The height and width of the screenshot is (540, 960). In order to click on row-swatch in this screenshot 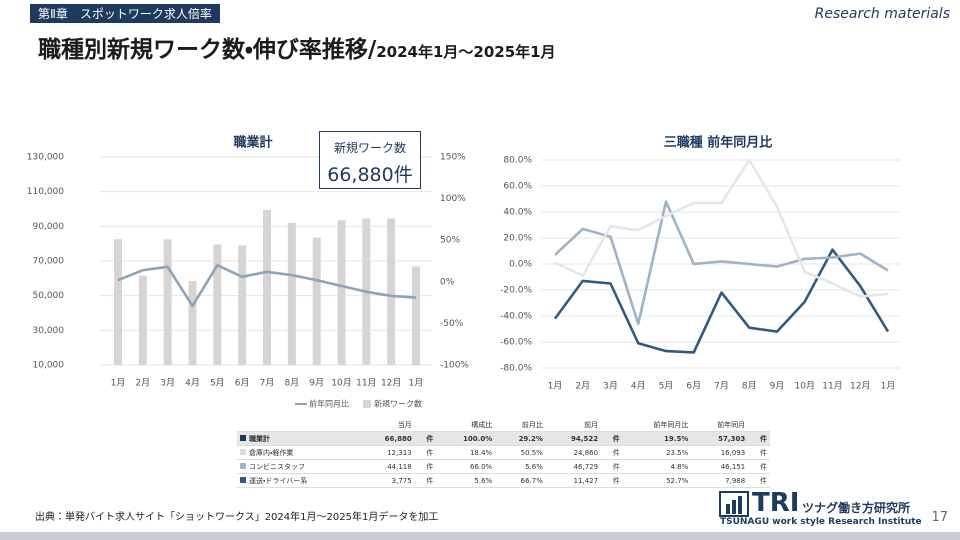, I will do `click(243, 465)`.